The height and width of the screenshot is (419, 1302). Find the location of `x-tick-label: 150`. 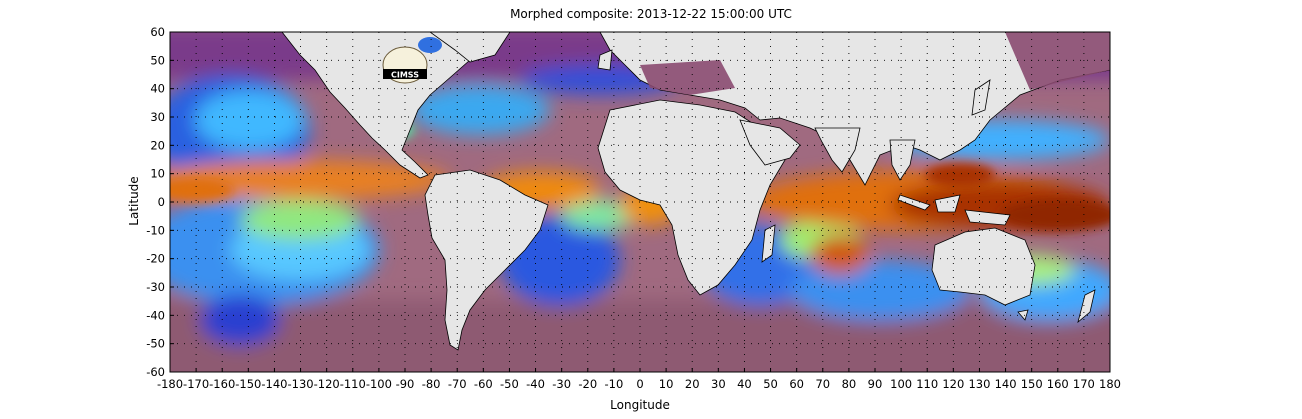

x-tick-label: 150 is located at coordinates (1032, 384).